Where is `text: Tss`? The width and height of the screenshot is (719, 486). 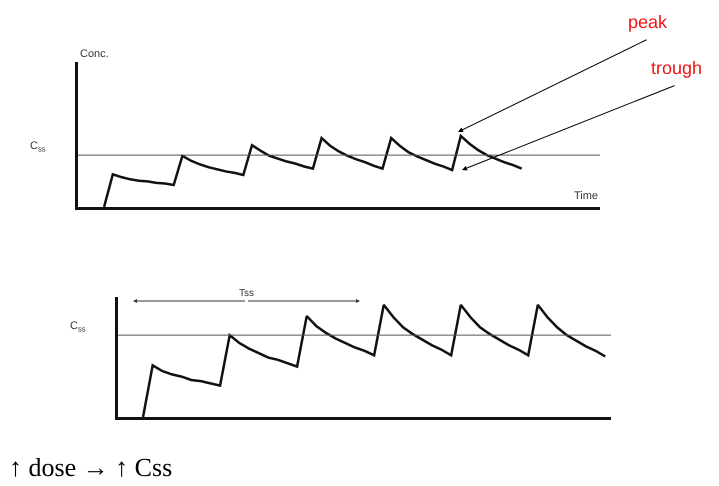
text: Tss is located at coordinates (246, 293).